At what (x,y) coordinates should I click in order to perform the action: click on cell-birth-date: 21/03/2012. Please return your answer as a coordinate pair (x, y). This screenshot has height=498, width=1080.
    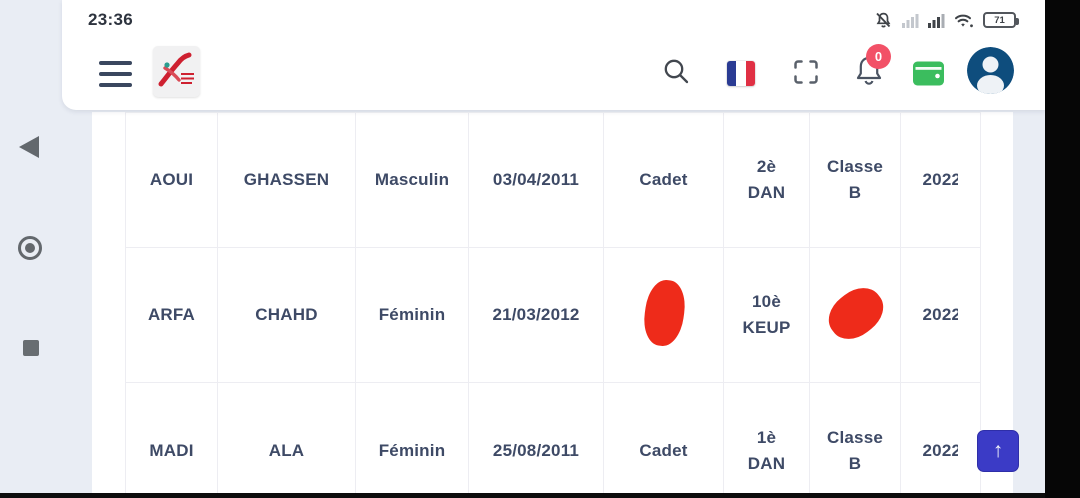
    Looking at the image, I should click on (536, 315).